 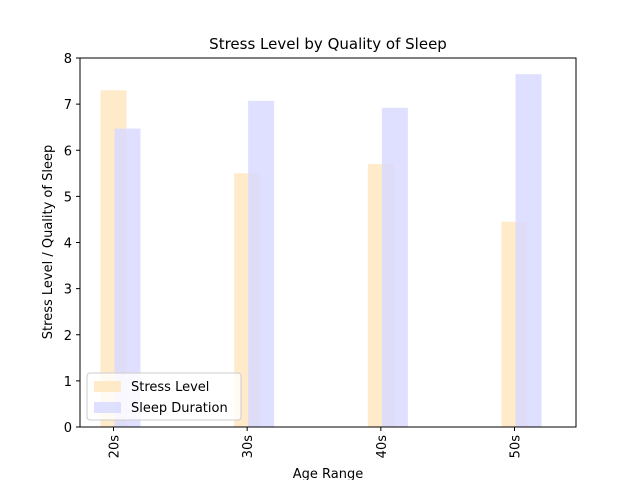 I want to click on legend-swatch-sleep-duration, so click(x=107, y=407).